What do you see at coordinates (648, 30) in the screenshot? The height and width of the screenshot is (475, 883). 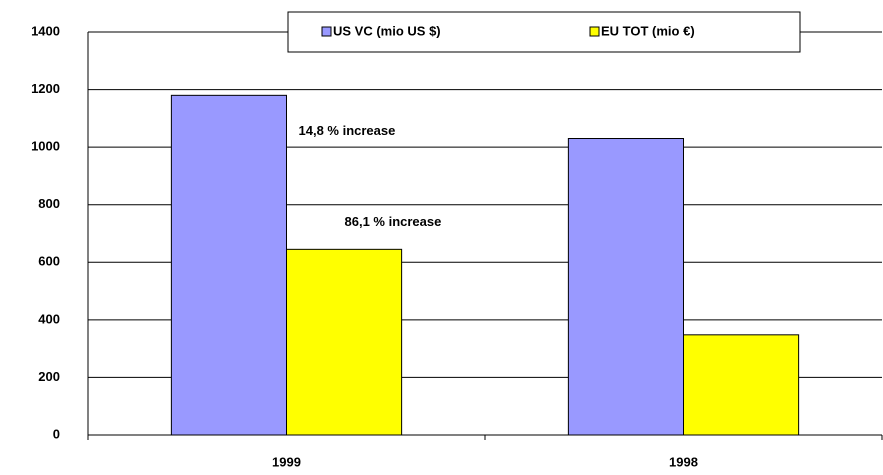 I see `legend-label: EU TOT (mio €)` at bounding box center [648, 30].